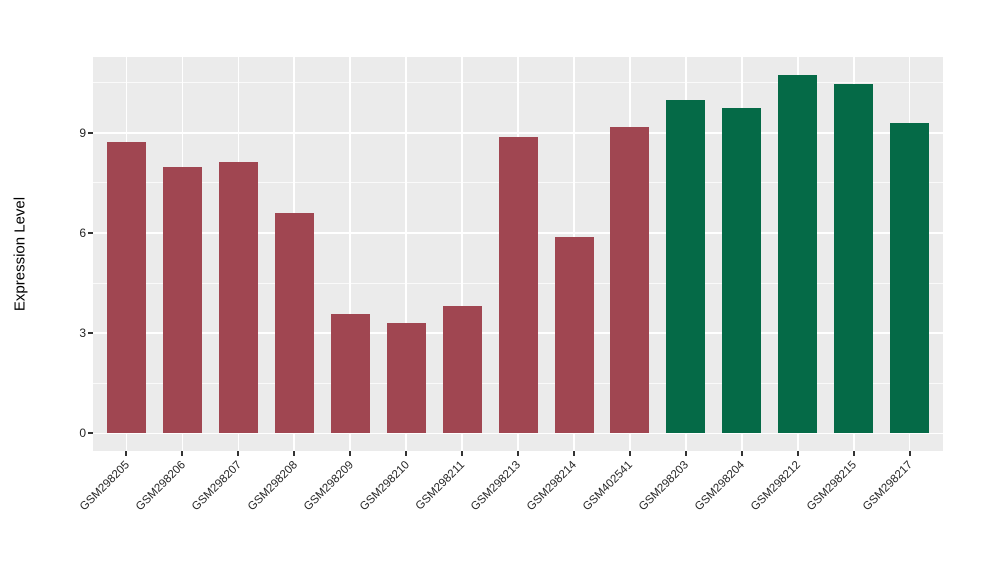  I want to click on bar-GSM298215, so click(854, 259).